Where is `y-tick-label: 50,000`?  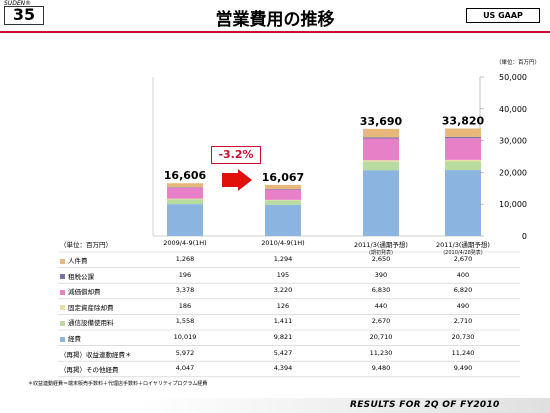
y-tick-label: 50,000 is located at coordinates (513, 77).